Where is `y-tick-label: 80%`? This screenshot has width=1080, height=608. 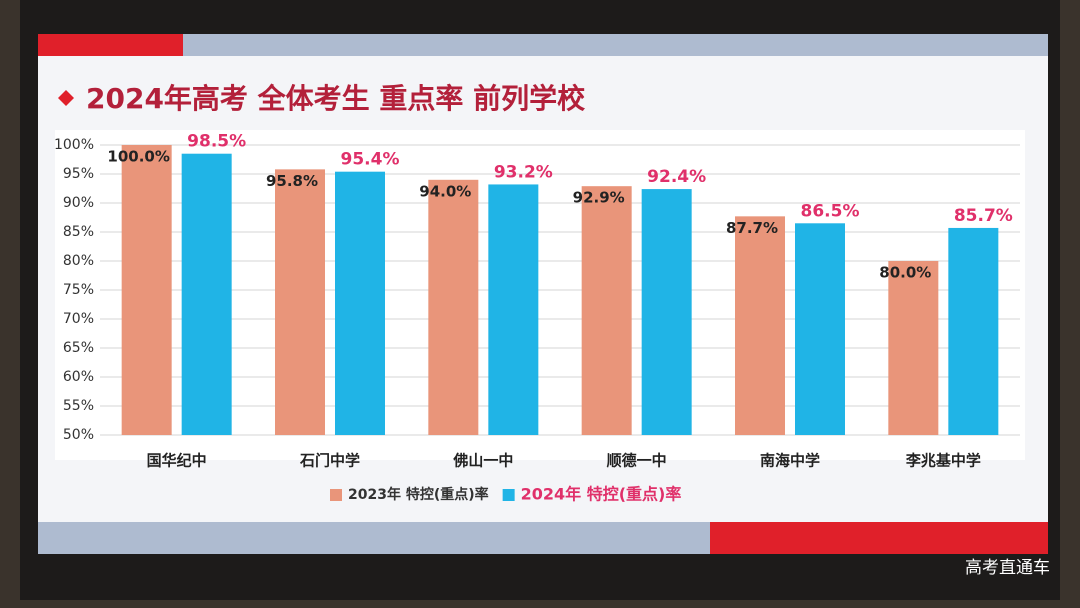 y-tick-label: 80% is located at coordinates (78, 261).